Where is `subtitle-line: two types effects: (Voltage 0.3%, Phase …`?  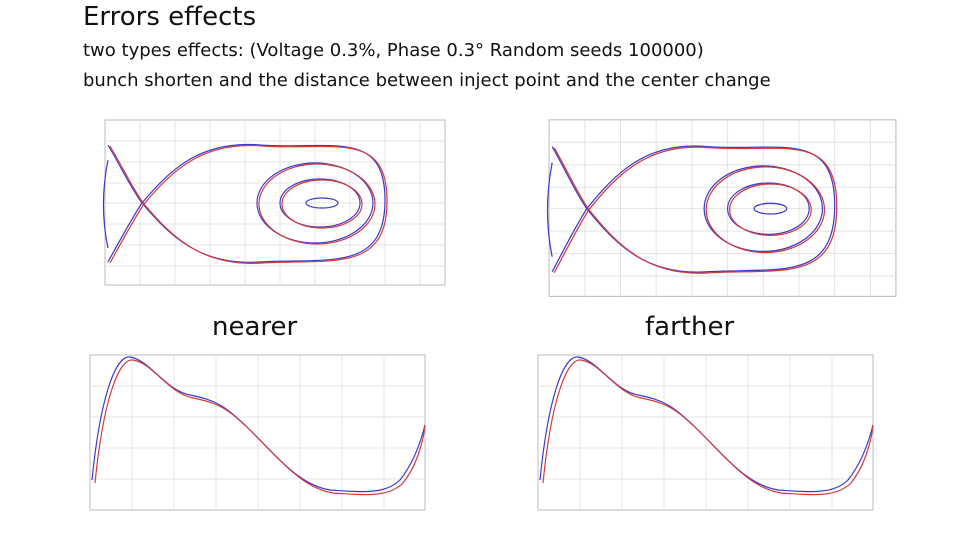
subtitle-line: two types effects: (Voltage 0.3%, Phase … is located at coordinates (393, 50).